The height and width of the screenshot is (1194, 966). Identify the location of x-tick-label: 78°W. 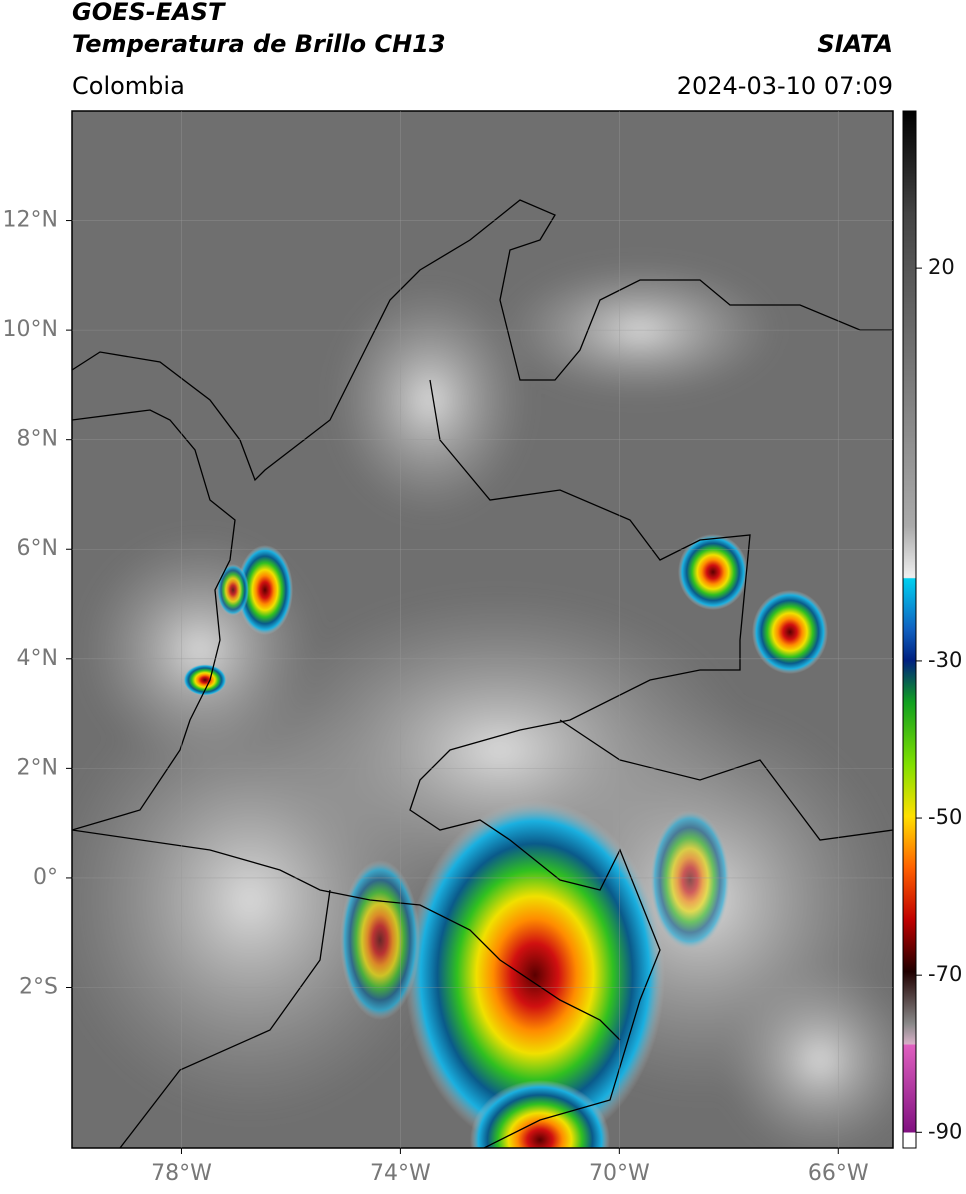
(181, 1173).